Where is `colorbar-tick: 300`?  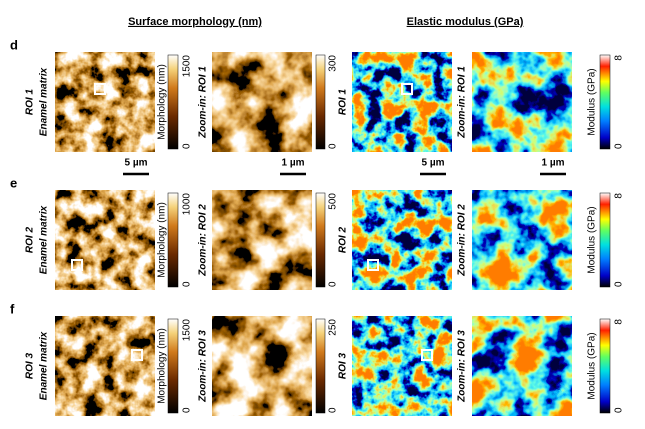 colorbar-tick: 300 is located at coordinates (333, 63).